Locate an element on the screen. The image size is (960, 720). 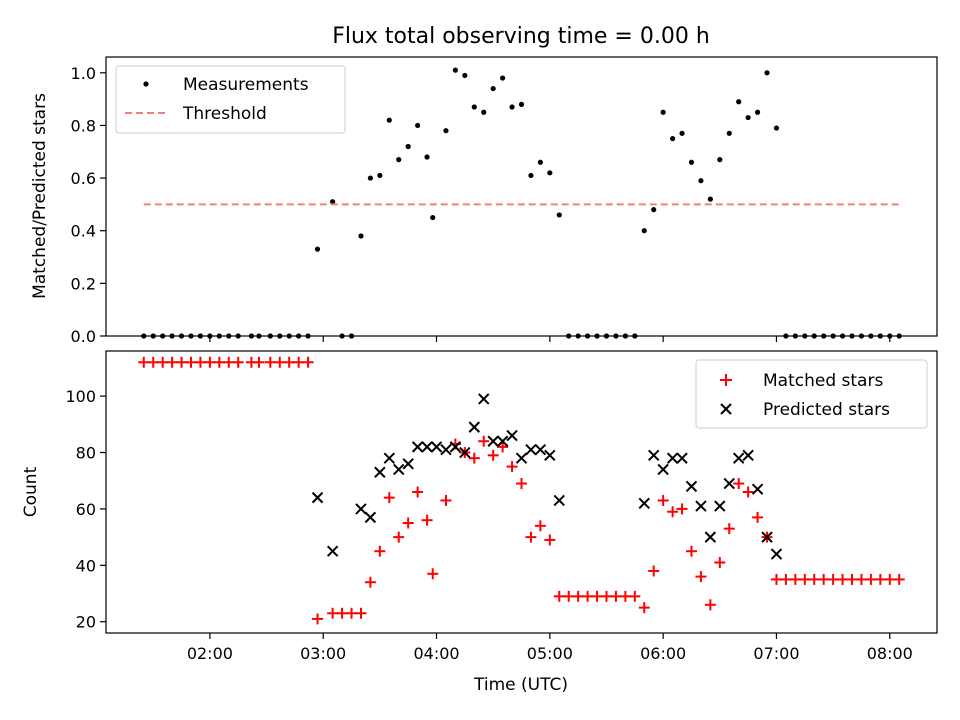
top-y-axis: 0.0 0.2 0.4 0.6 0.8 1.0 is located at coordinates (88, 205).